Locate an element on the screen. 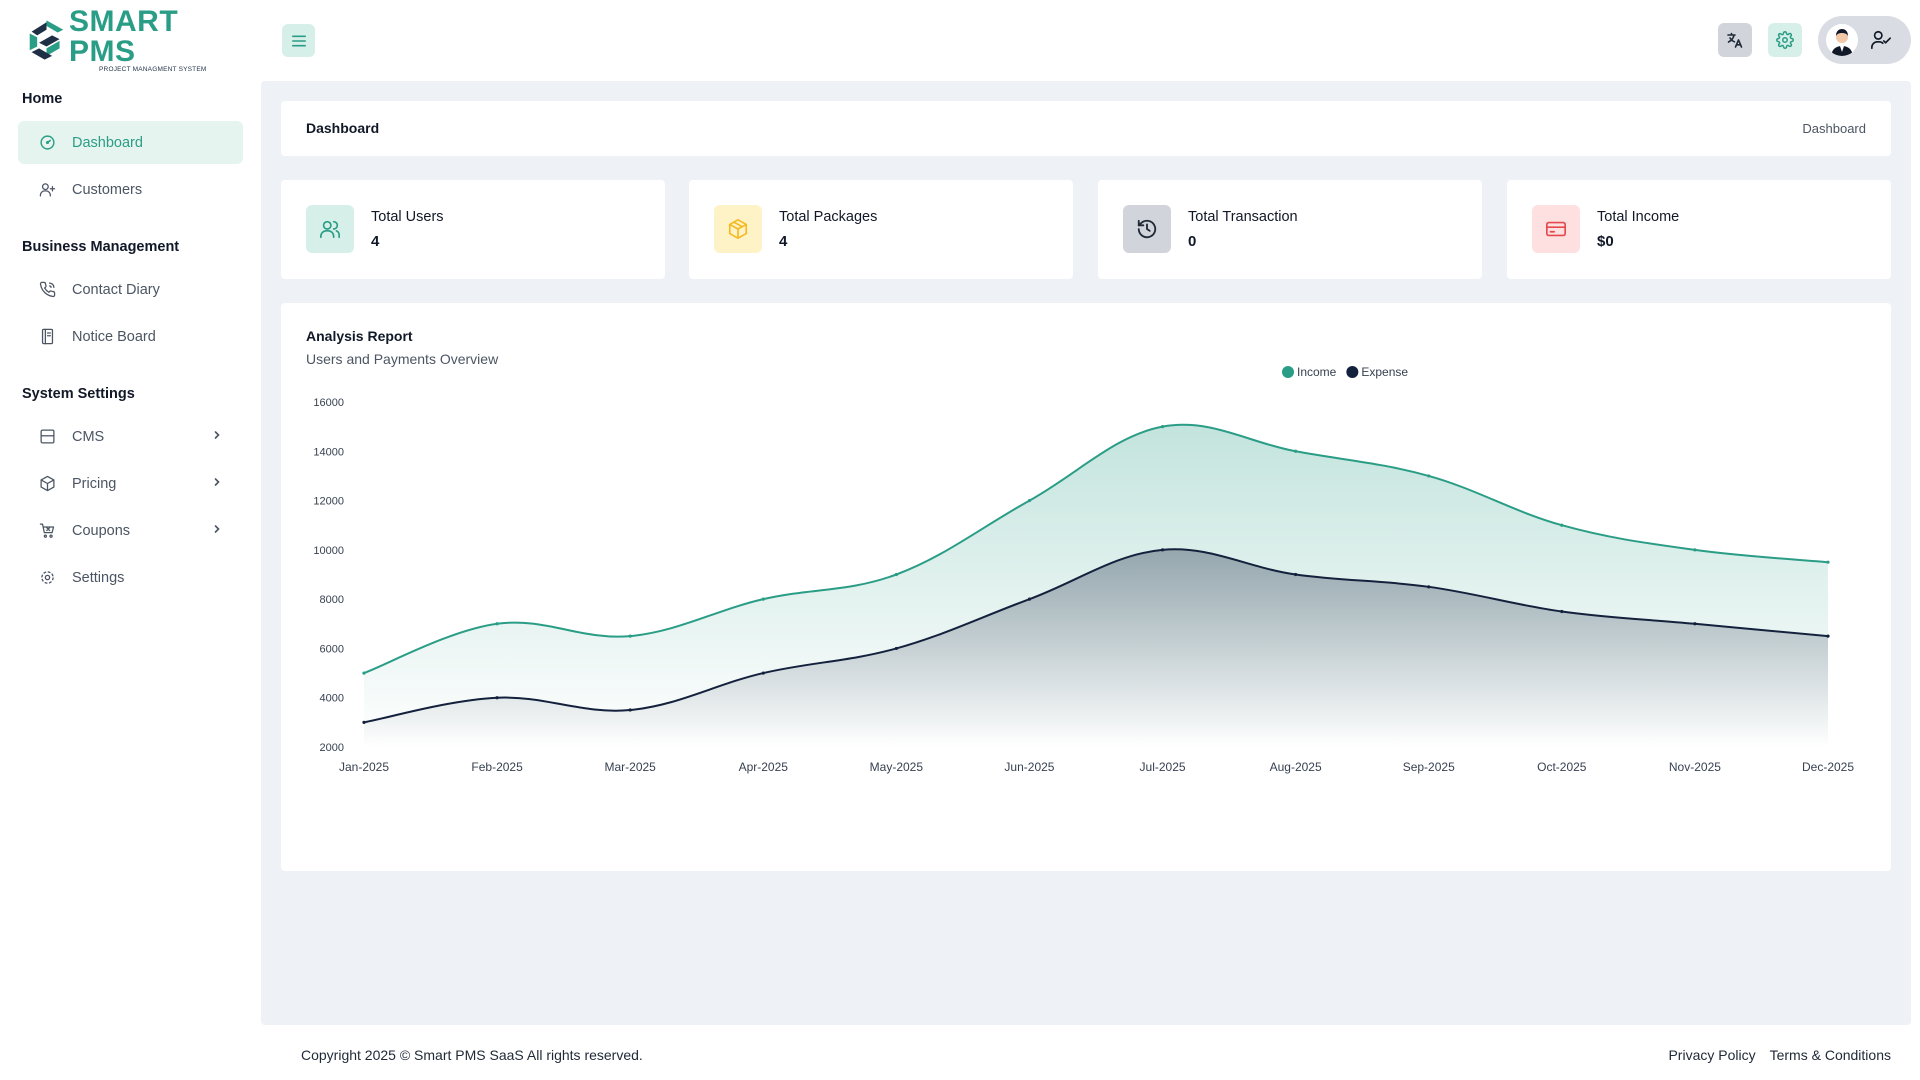  brand-logo: SMART PMS PROJECT MANAGMENT SYSTEM is located at coordinates (133, 40).